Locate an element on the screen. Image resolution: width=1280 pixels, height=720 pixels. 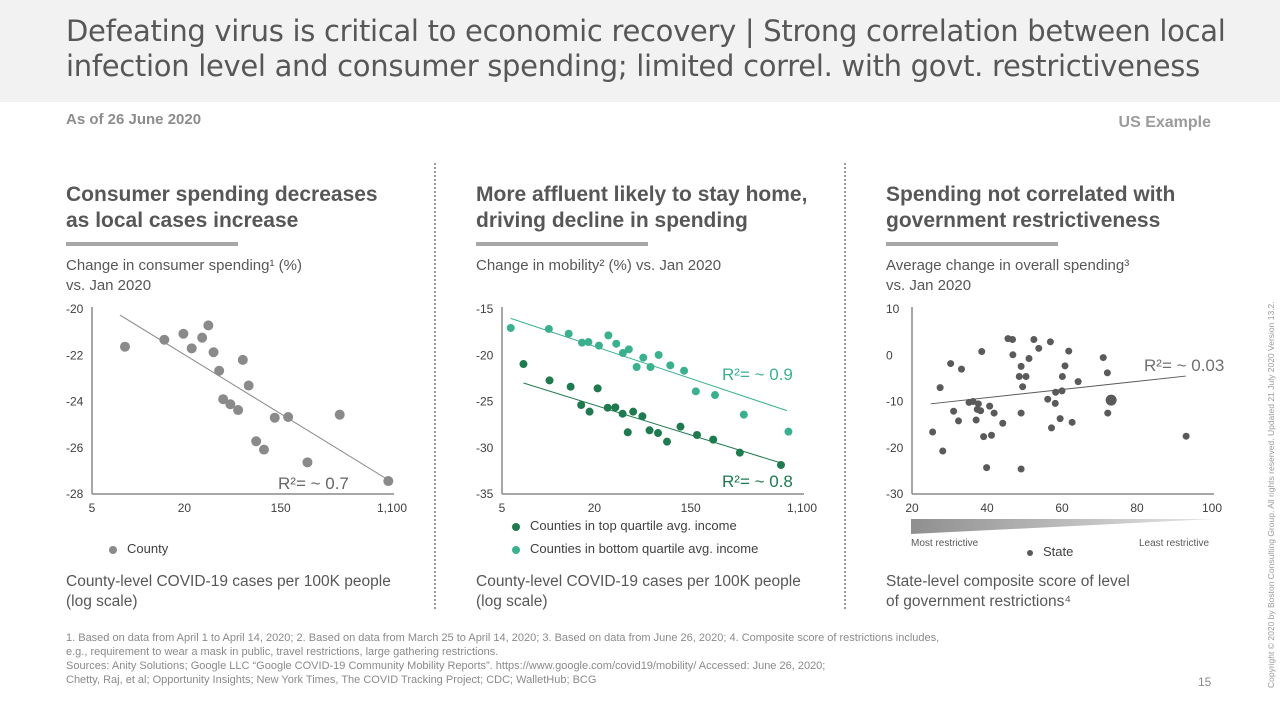
legend-label: State is located at coordinates (1058, 551).